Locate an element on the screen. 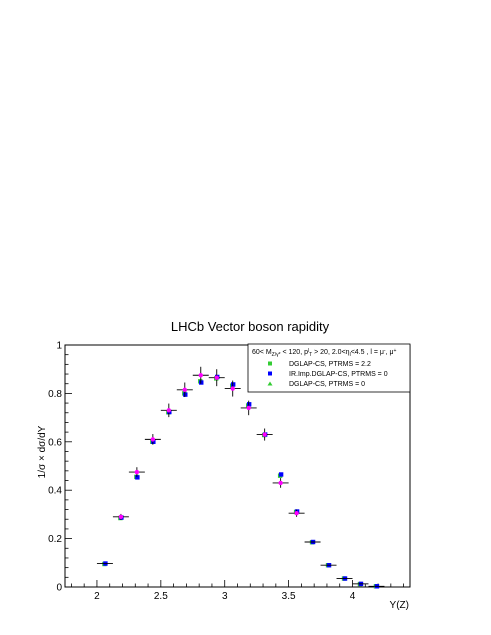 This screenshot has width=491, height=635. y-axis-title: 1/σ × dσ/dY is located at coordinates (42, 451).